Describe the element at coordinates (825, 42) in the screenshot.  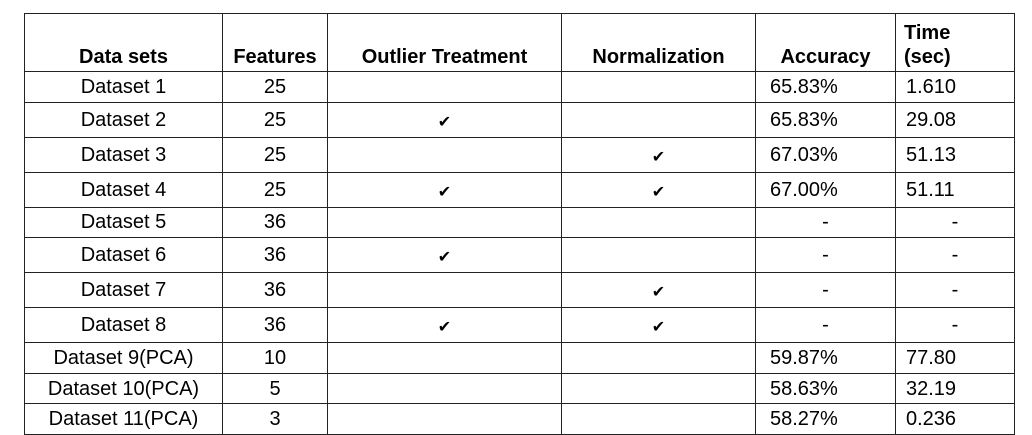
I see `header-accuracy: Accuracy` at that location.